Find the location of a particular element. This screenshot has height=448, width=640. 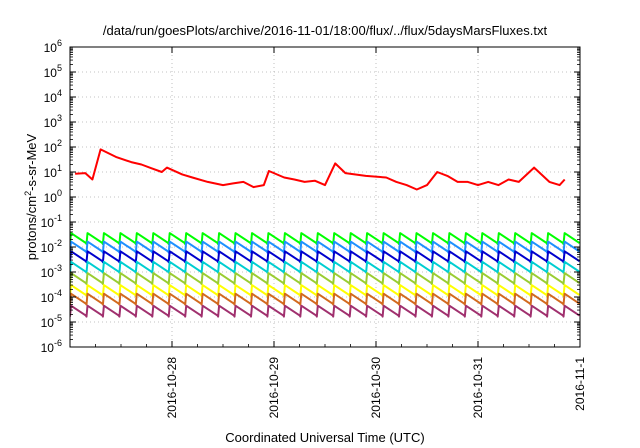

y-tick-label: 10⁻⁵ is located at coordinates (51, 321).